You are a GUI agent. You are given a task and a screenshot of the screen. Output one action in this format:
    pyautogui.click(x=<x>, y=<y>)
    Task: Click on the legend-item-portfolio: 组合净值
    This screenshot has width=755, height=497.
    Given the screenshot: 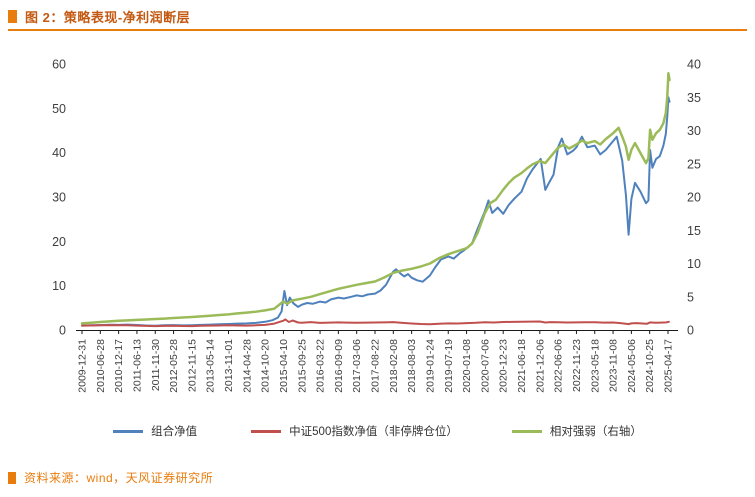 What is the action you would take?
    pyautogui.click(x=155, y=431)
    